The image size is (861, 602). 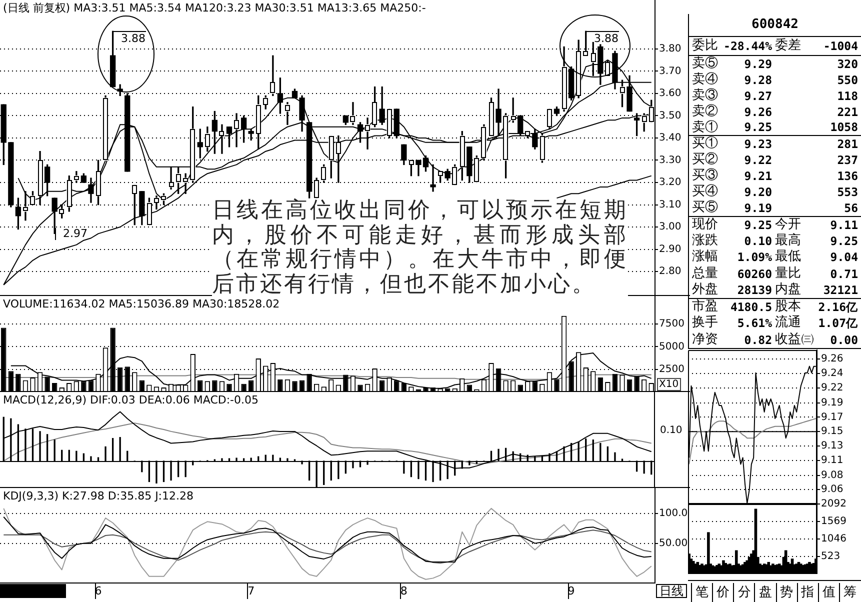 I want to click on y-tick-label: 9.26, so click(x=832, y=359).